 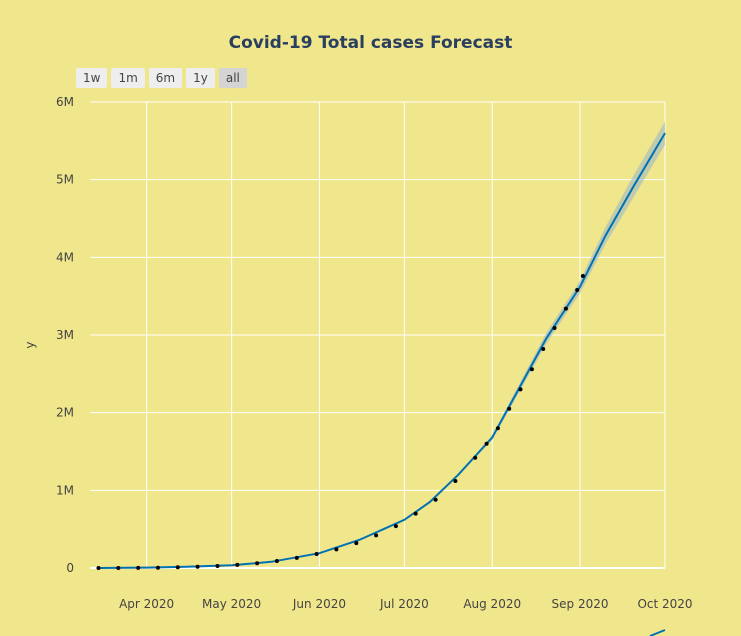 What do you see at coordinates (146, 604) in the screenshot?
I see `x-tick-label: Apr 2020` at bounding box center [146, 604].